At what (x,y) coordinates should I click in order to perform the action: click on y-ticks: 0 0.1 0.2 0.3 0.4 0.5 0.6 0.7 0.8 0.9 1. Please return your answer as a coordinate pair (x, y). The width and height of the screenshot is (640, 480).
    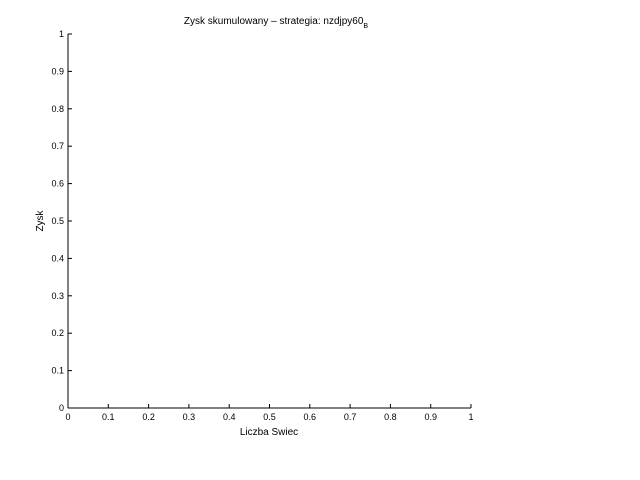
    Looking at the image, I should click on (61, 221).